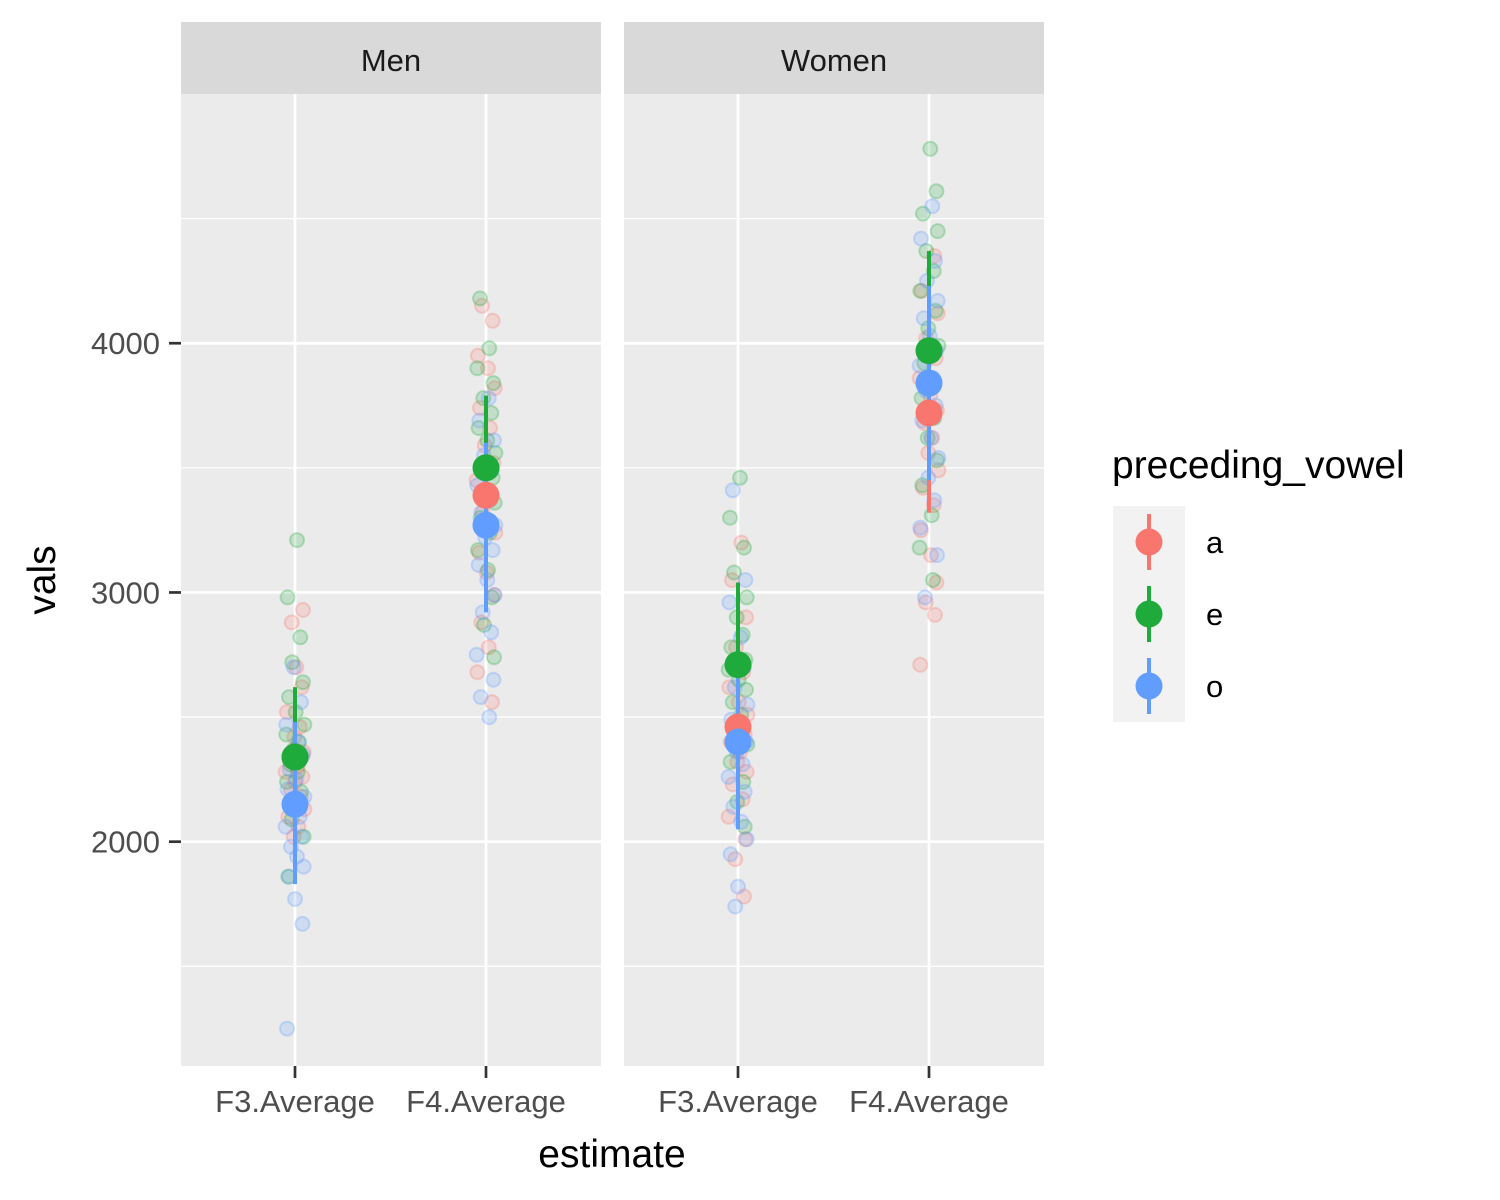 The width and height of the screenshot is (1500, 1200). What do you see at coordinates (611, 1154) in the screenshot?
I see `x-axis-title: estimate` at bounding box center [611, 1154].